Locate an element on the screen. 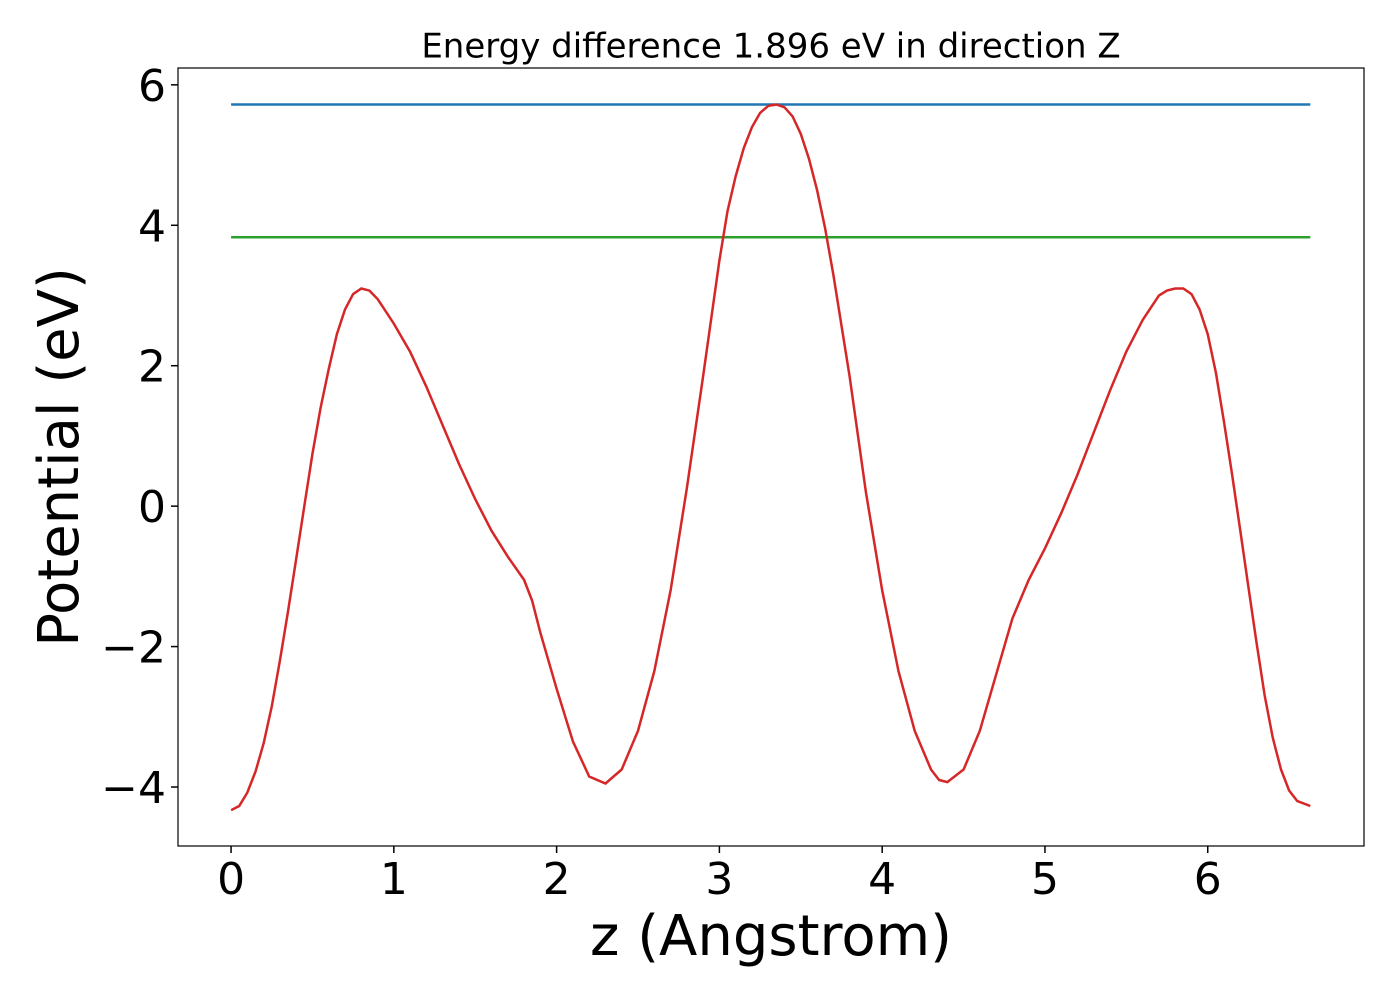  x-tick-label: 6 is located at coordinates (1208, 879).